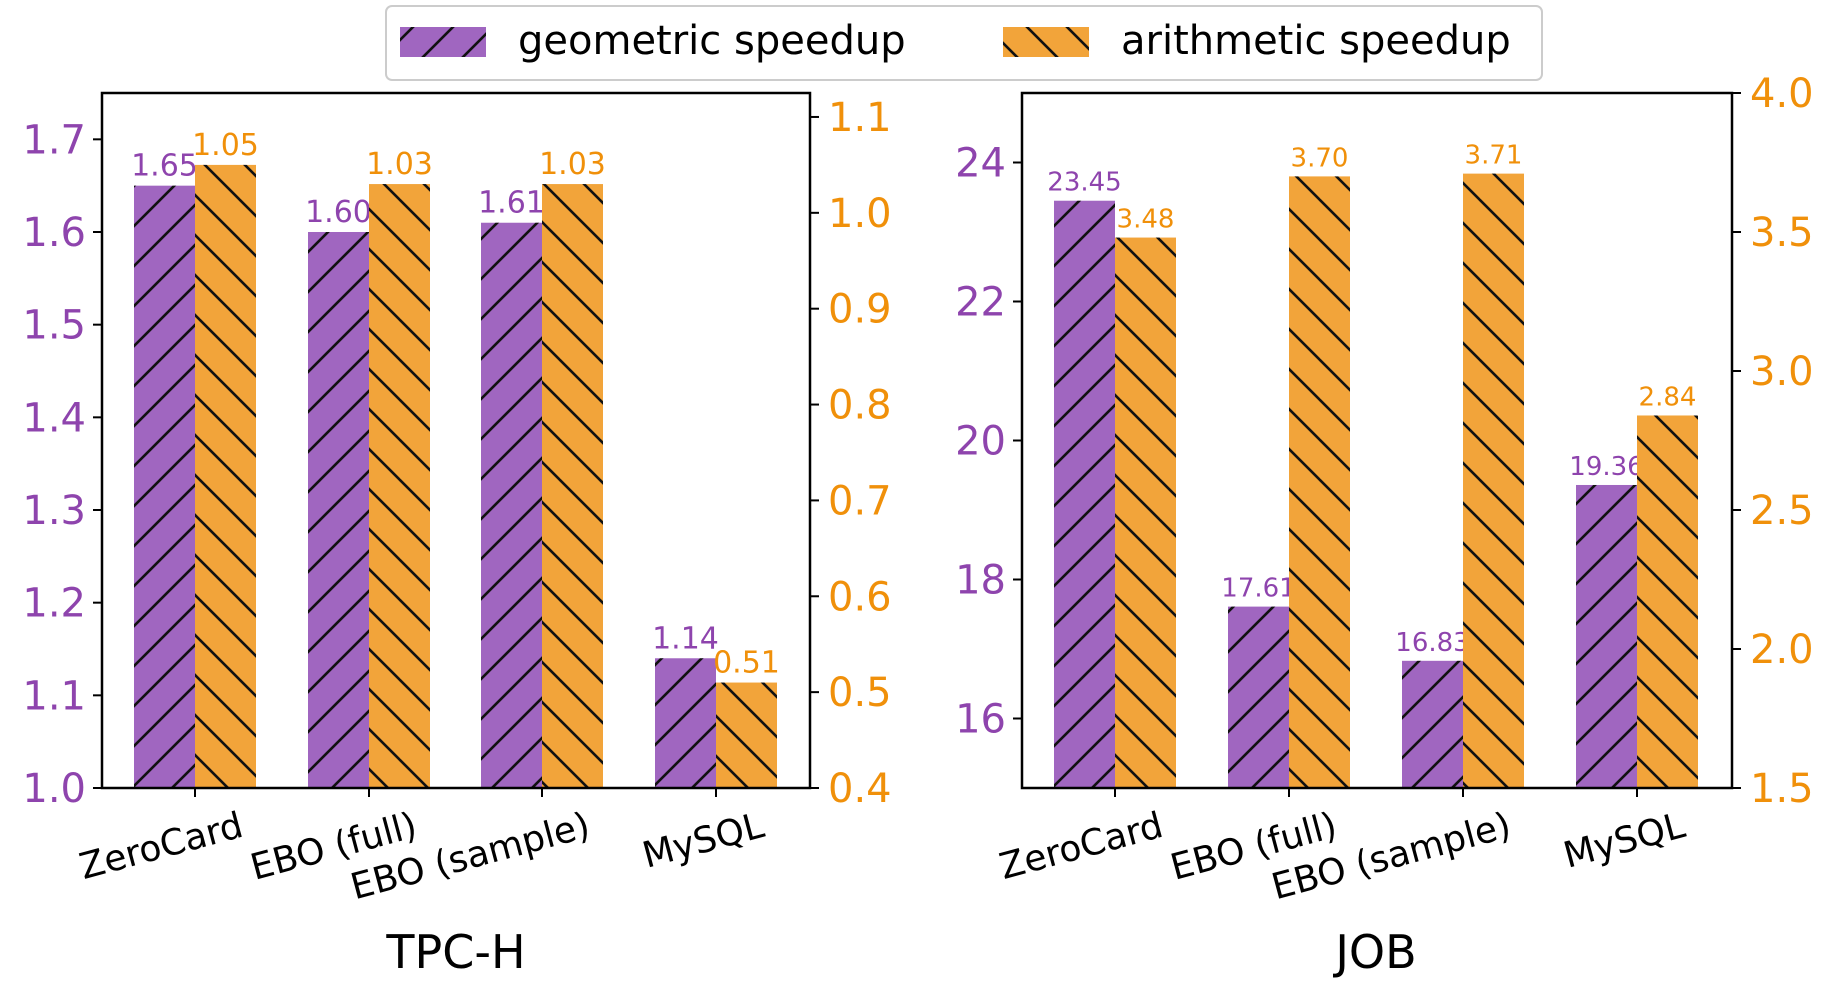 Image resolution: width=1830 pixels, height=991 pixels. Describe the element at coordinates (980, 303) in the screenshot. I see `left-axis-tick-label: 22` at that location.